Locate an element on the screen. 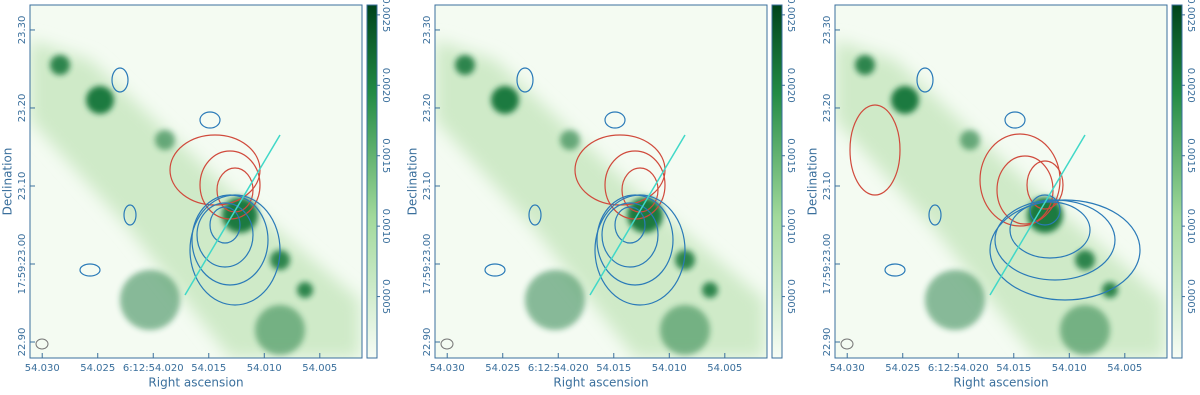 This screenshot has height=395, width=1200. x-tick-label: 54.010 is located at coordinates (264, 368).